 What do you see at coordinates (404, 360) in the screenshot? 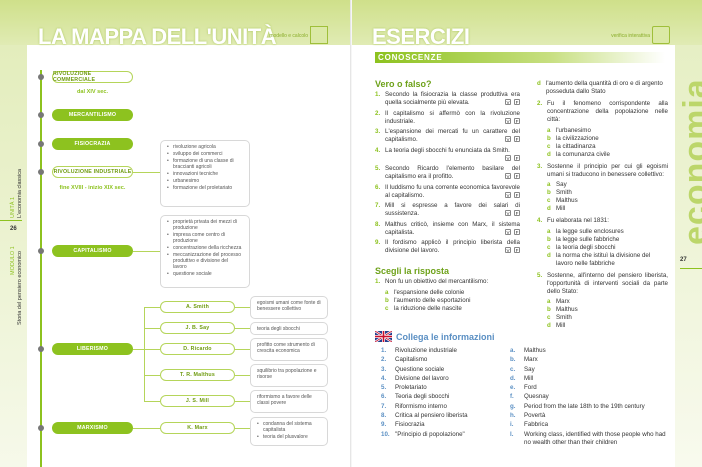
I see `match-item: 2. Capitalismo` at bounding box center [404, 360].